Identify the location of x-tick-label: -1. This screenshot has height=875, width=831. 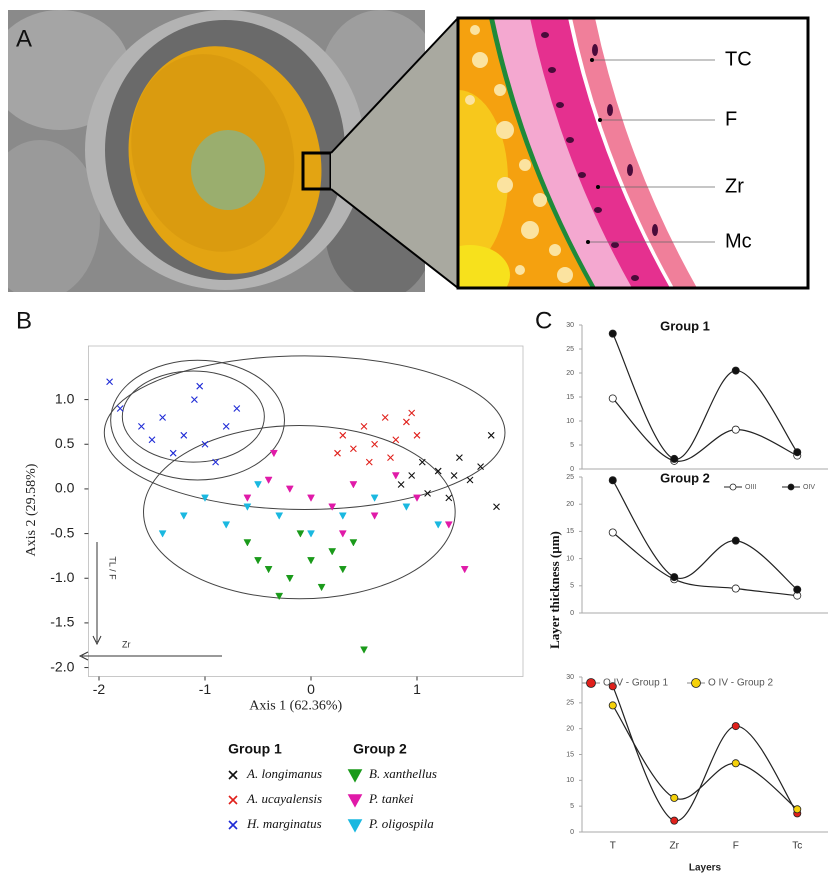
(205, 689).